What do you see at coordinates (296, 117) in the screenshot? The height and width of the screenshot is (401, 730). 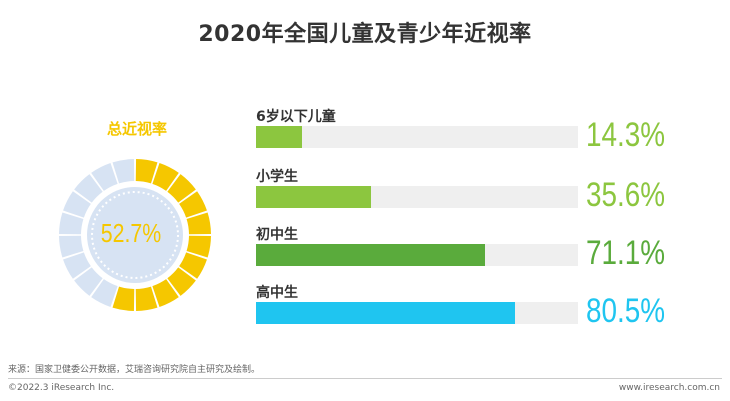 I see `bar-label: 6岁以下儿童` at bounding box center [296, 117].